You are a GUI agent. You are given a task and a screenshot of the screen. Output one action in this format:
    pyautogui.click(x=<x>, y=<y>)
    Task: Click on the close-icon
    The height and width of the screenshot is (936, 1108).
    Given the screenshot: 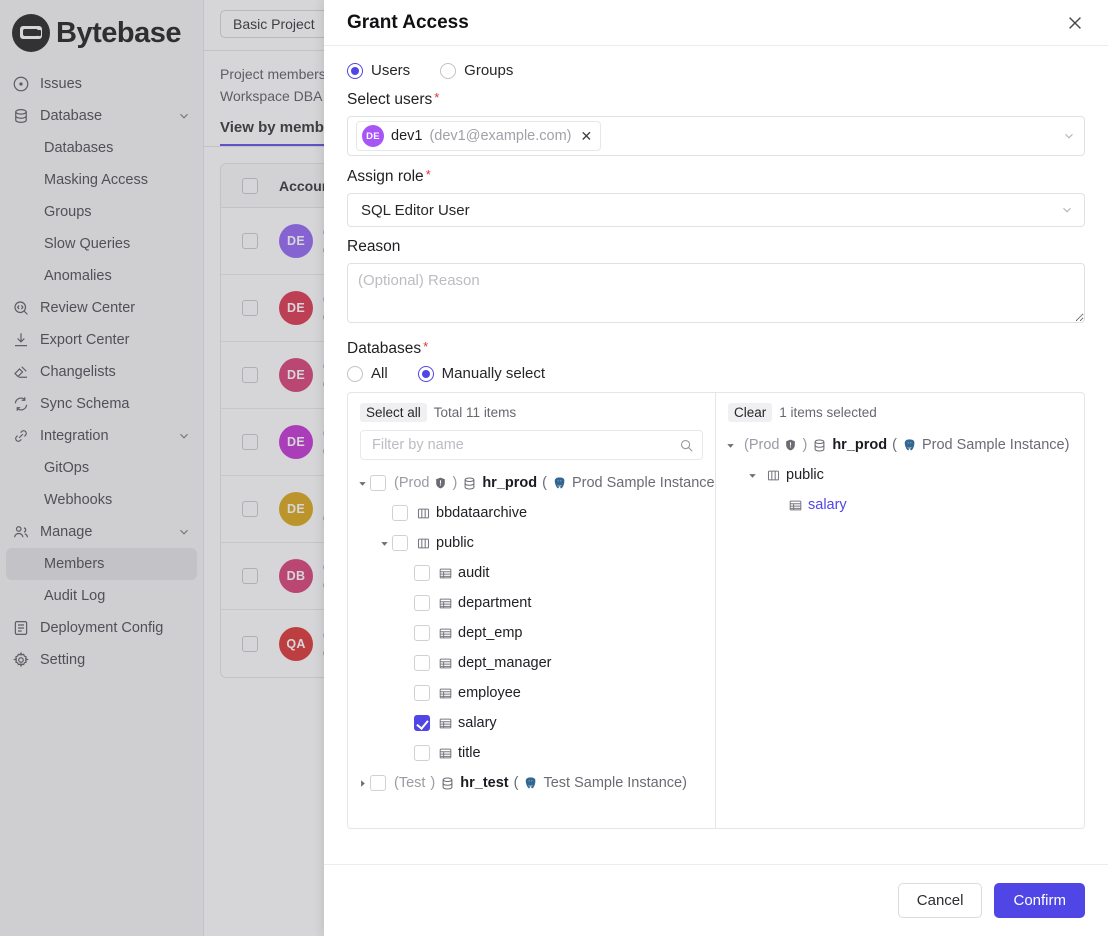 What is the action you would take?
    pyautogui.click(x=1075, y=23)
    